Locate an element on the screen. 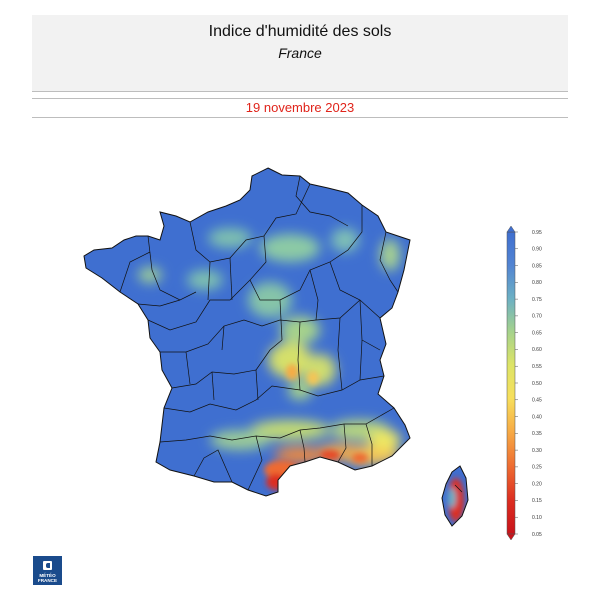 This screenshot has height=600, width=600. meteo-france-emblem-icon is located at coordinates (47, 565).